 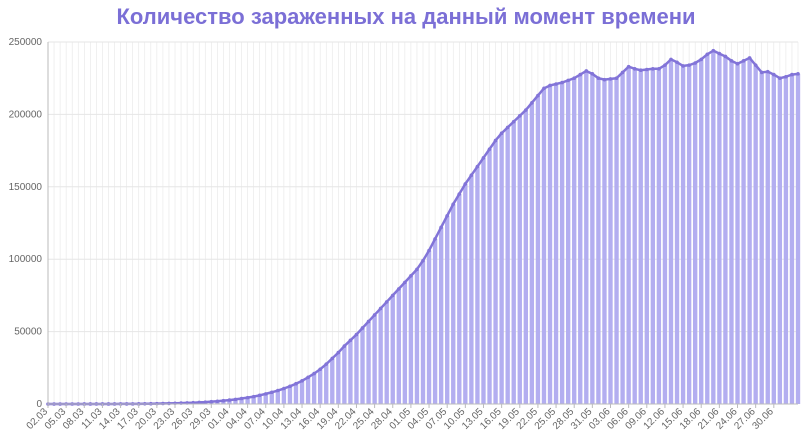 I want to click on y-tick-label: 50000, so click(x=28, y=332).